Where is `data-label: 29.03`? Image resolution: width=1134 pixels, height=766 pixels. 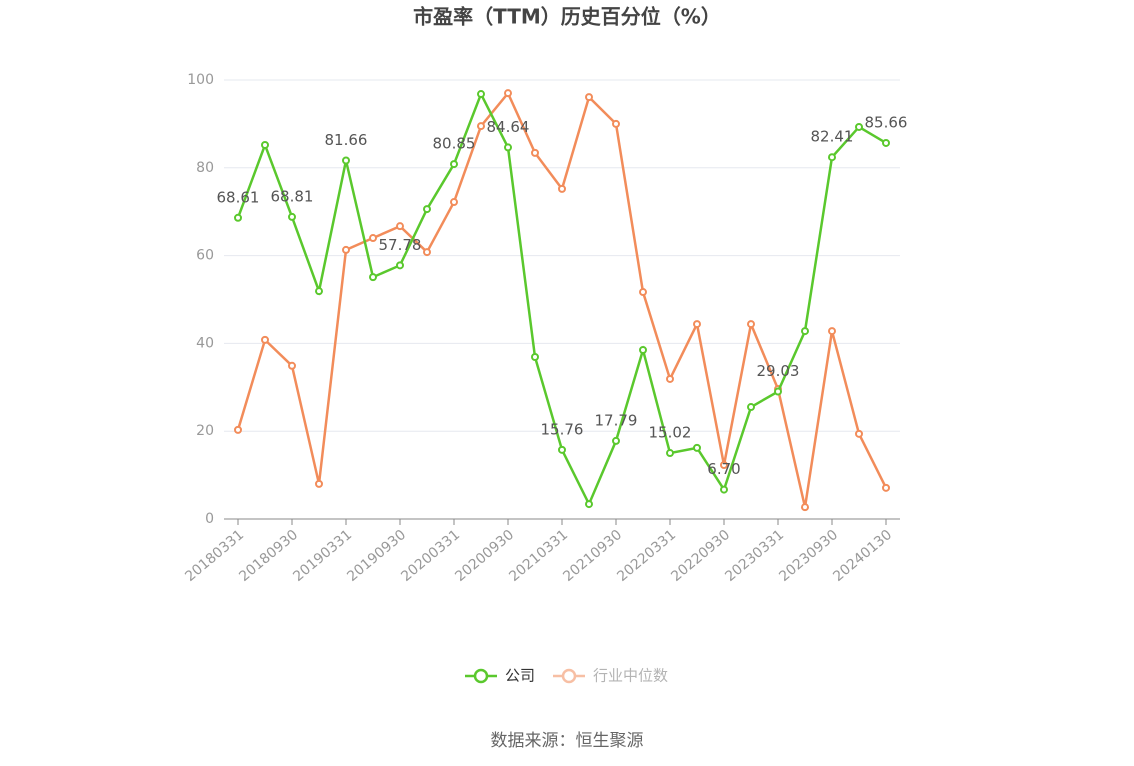 data-label: 29.03 is located at coordinates (778, 371).